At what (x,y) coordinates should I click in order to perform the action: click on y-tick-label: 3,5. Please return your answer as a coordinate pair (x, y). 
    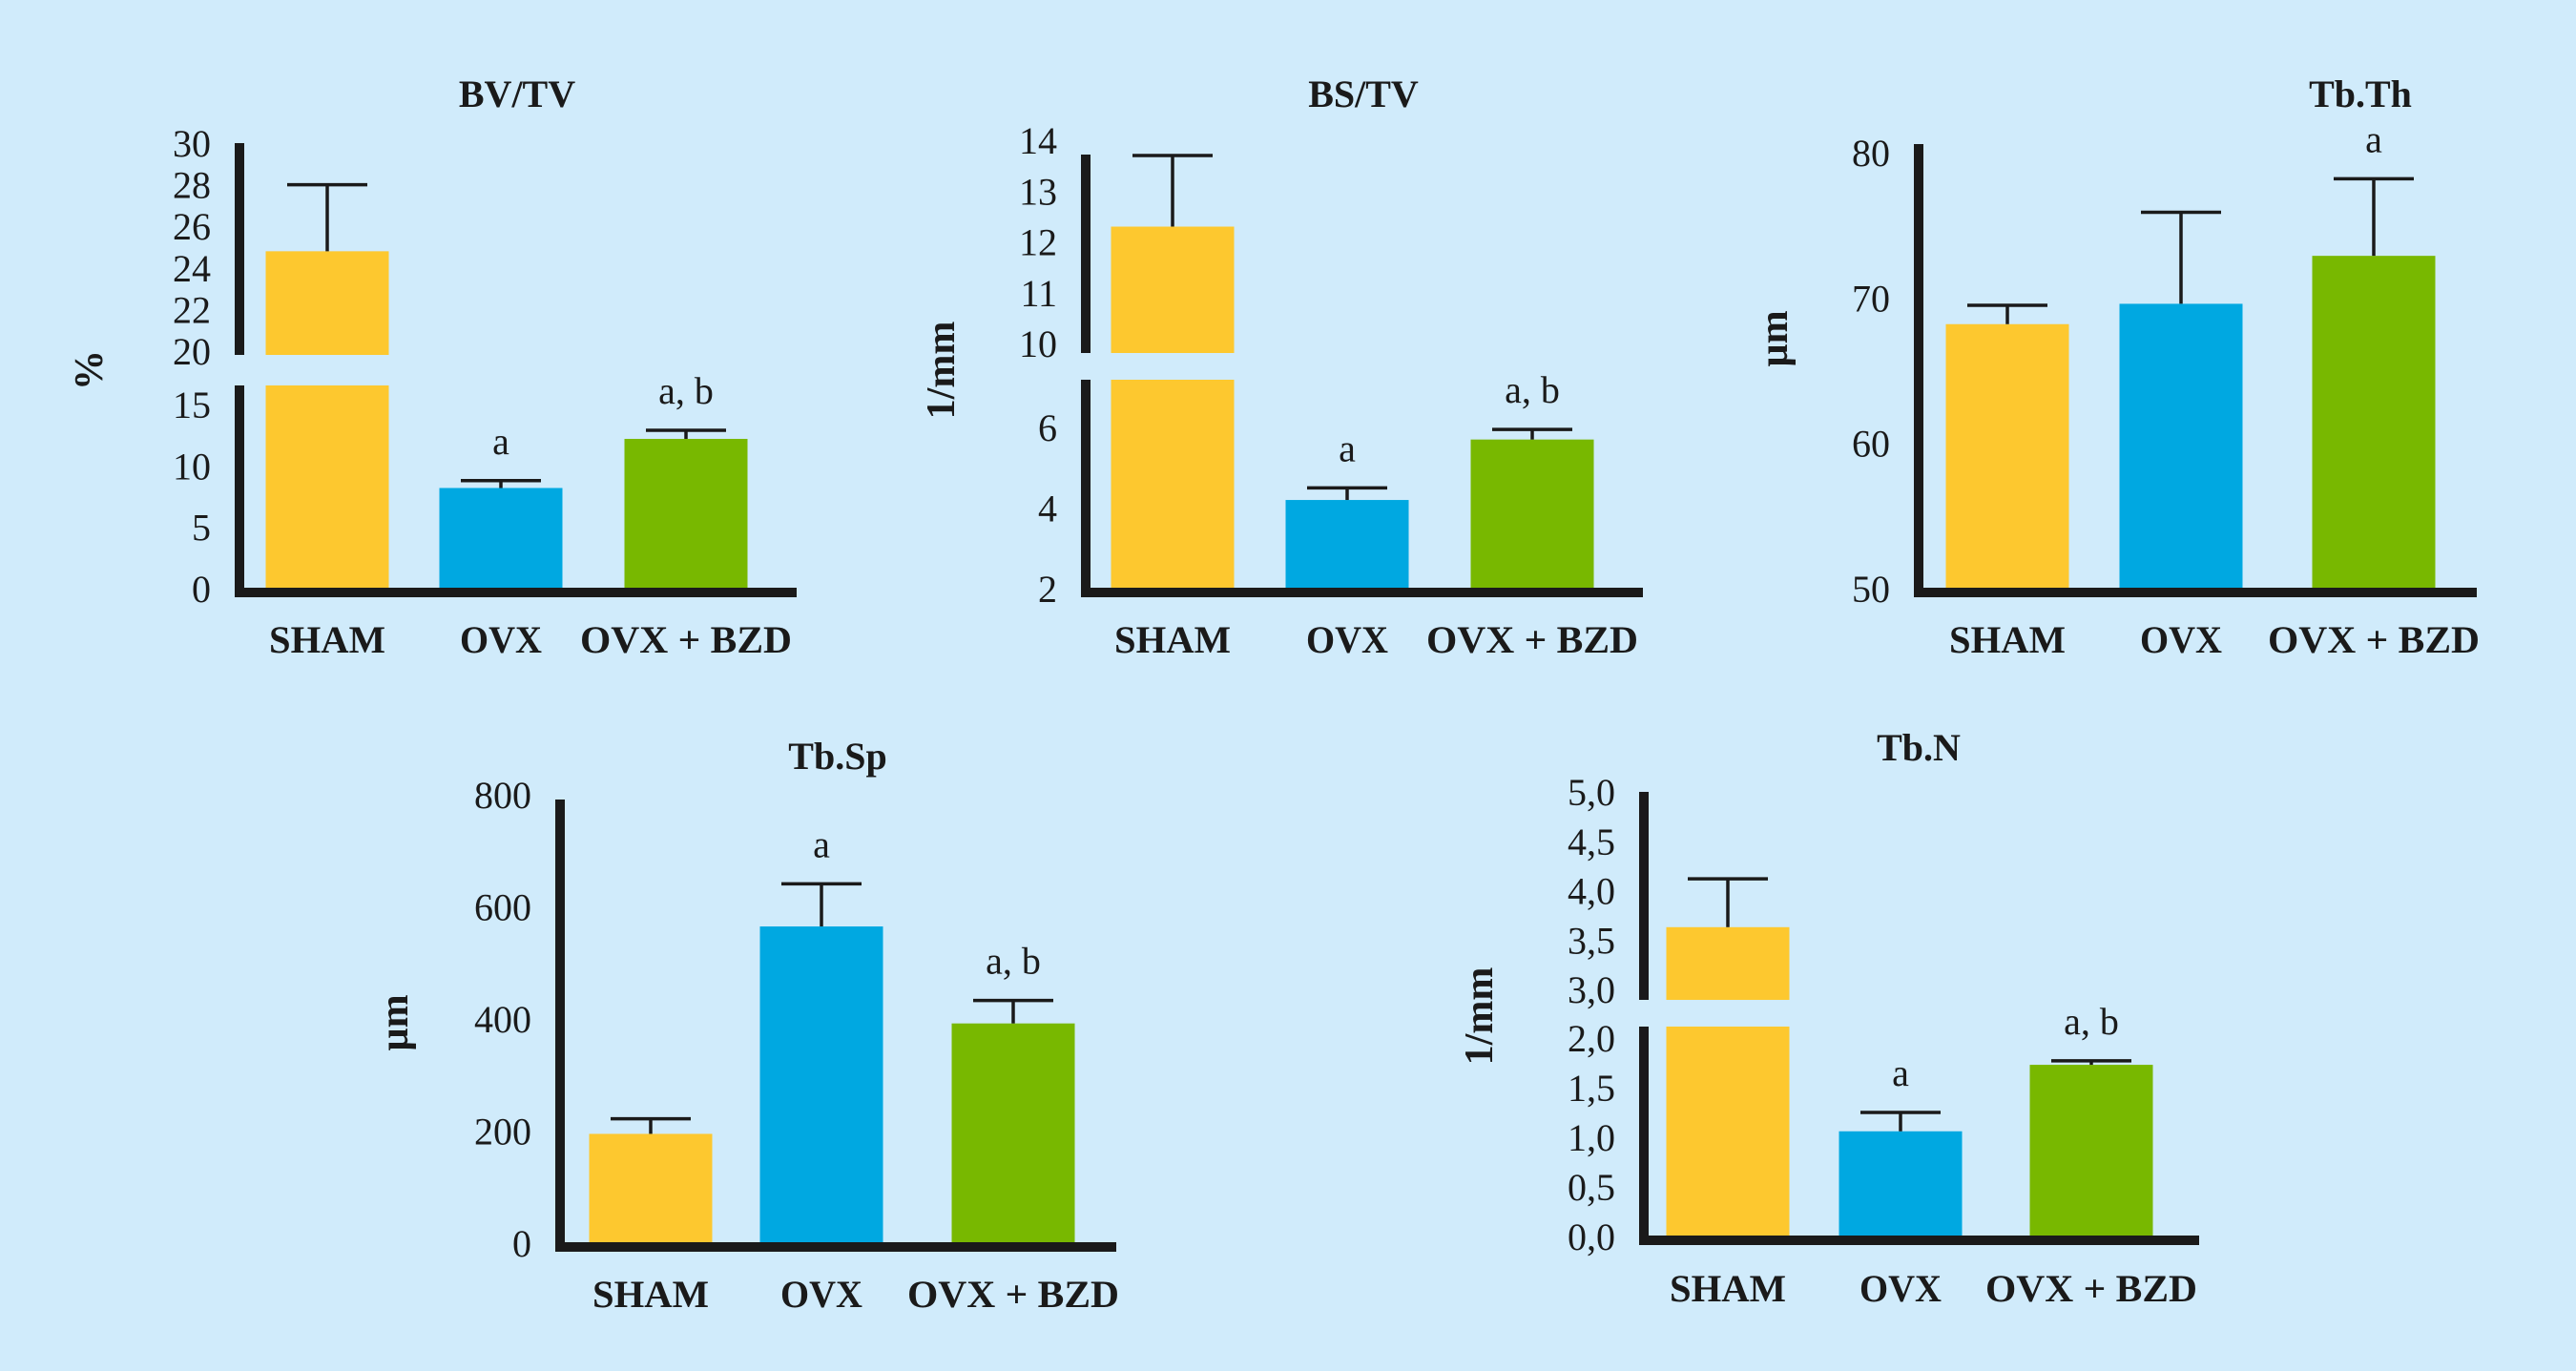
    Looking at the image, I should click on (1591, 940).